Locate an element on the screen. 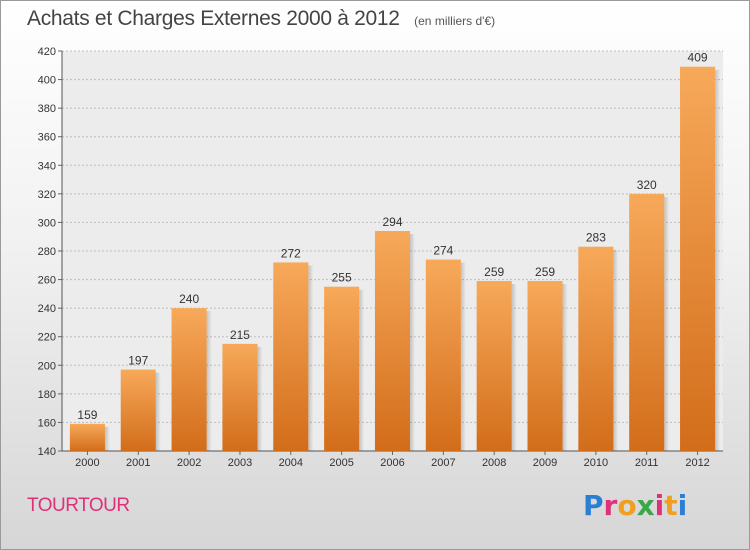 The image size is (750, 550). bar-2004 is located at coordinates (291, 356).